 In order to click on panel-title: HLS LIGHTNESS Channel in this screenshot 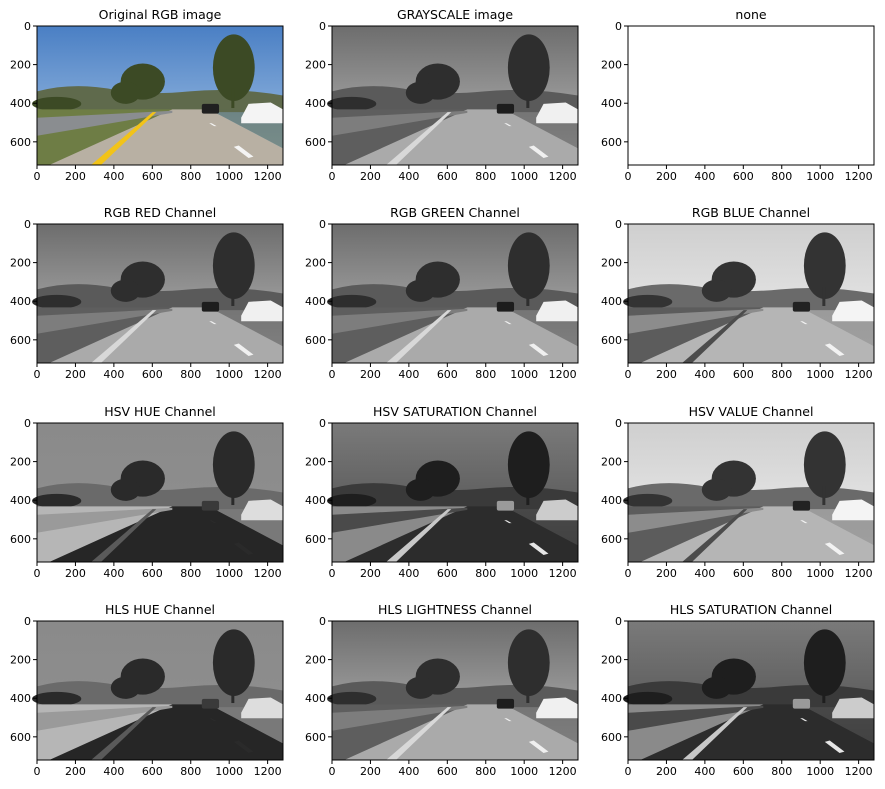, I will do `click(455, 609)`.